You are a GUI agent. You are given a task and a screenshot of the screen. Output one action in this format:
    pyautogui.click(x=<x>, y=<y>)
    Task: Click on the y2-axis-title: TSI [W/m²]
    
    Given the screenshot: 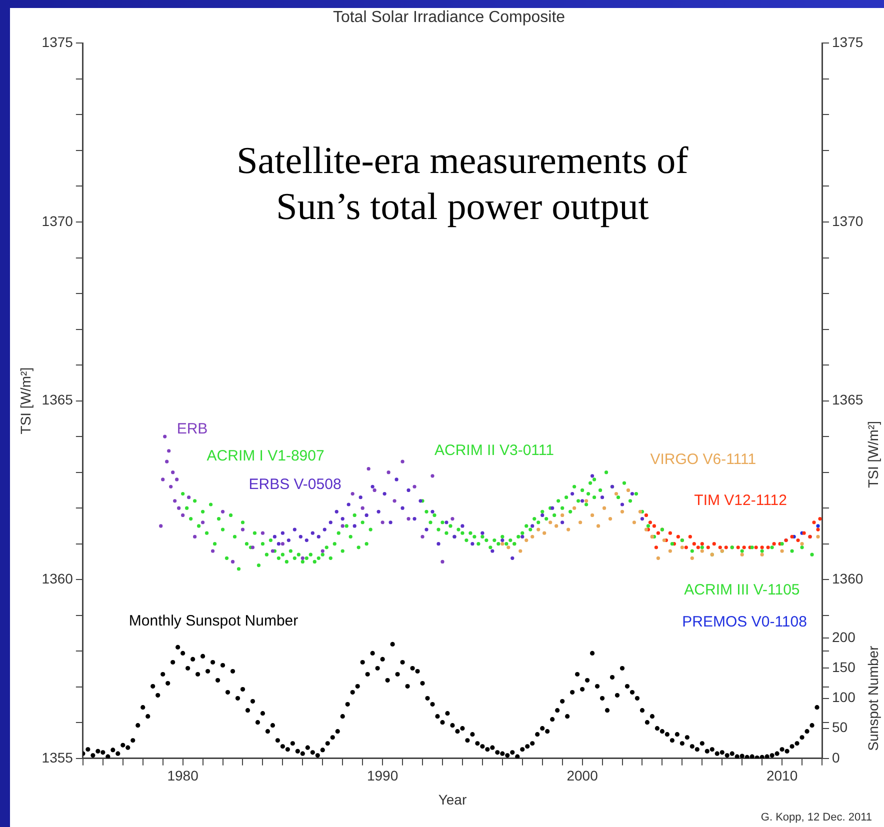 What is the action you would take?
    pyautogui.click(x=872, y=454)
    